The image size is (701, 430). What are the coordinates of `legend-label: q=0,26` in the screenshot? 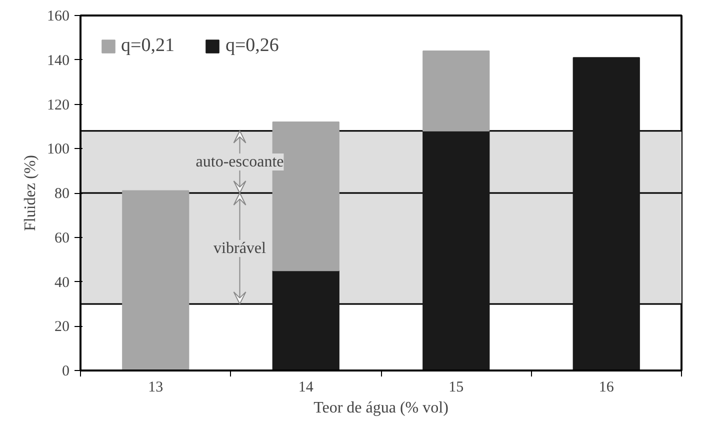 It's located at (252, 46).